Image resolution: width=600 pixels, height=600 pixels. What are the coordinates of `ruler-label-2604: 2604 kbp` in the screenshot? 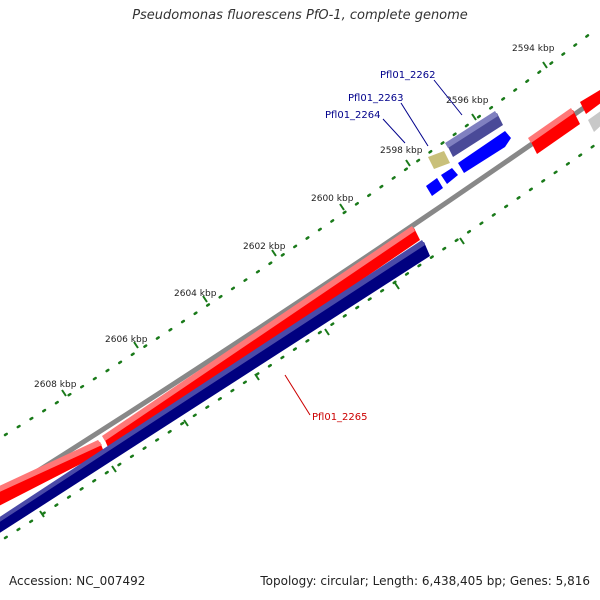 It's located at (195, 294).